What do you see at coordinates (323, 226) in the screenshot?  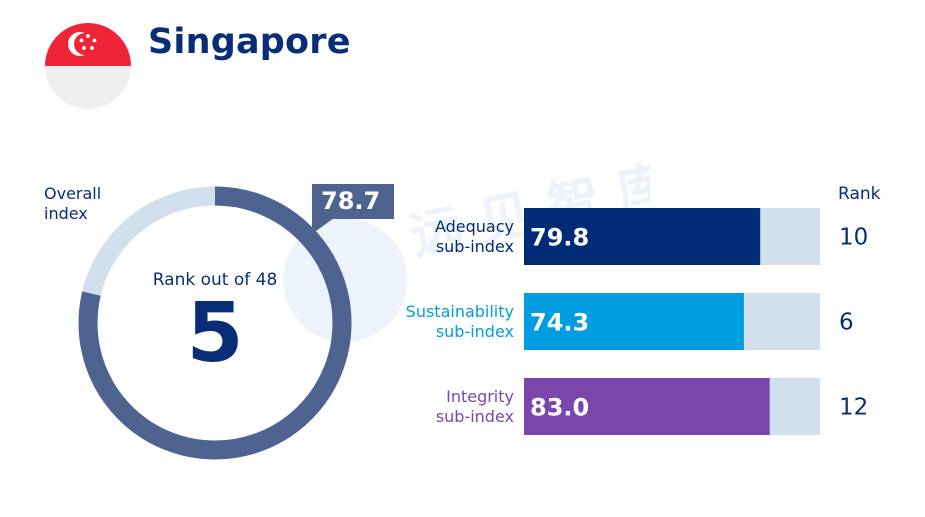 I see `callout-tail` at bounding box center [323, 226].